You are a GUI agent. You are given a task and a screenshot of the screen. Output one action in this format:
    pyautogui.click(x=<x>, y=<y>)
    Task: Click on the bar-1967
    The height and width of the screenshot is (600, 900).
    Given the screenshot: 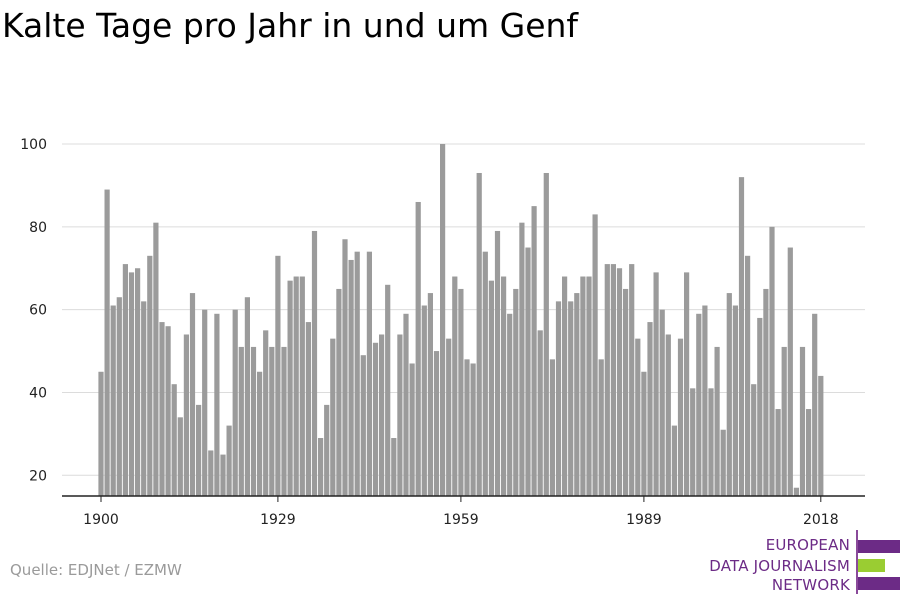 What is the action you would take?
    pyautogui.click(x=510, y=404)
    